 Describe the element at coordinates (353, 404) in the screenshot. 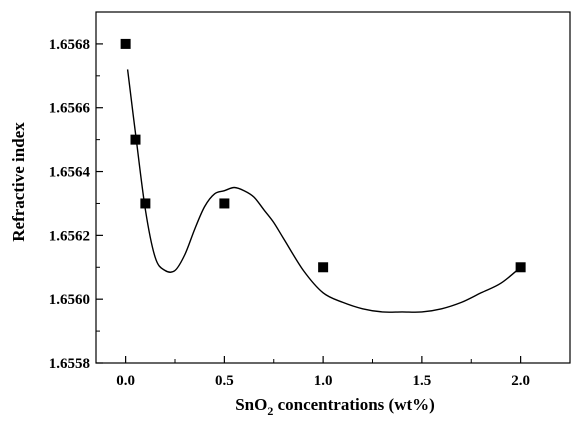

I see `x-axis-title-rest: concentrations (wt%)` at that location.